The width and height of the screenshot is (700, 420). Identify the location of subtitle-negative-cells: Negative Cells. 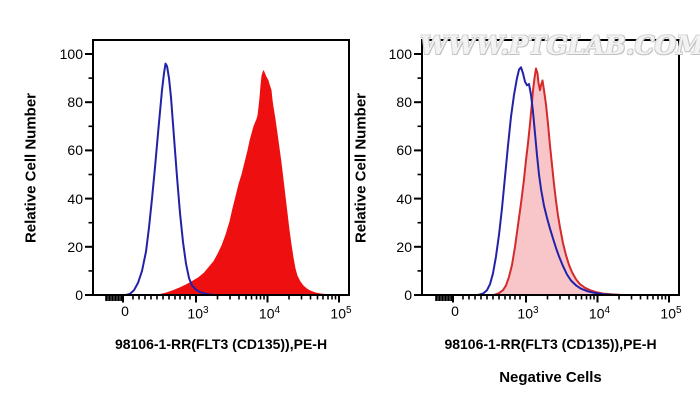
(550, 377).